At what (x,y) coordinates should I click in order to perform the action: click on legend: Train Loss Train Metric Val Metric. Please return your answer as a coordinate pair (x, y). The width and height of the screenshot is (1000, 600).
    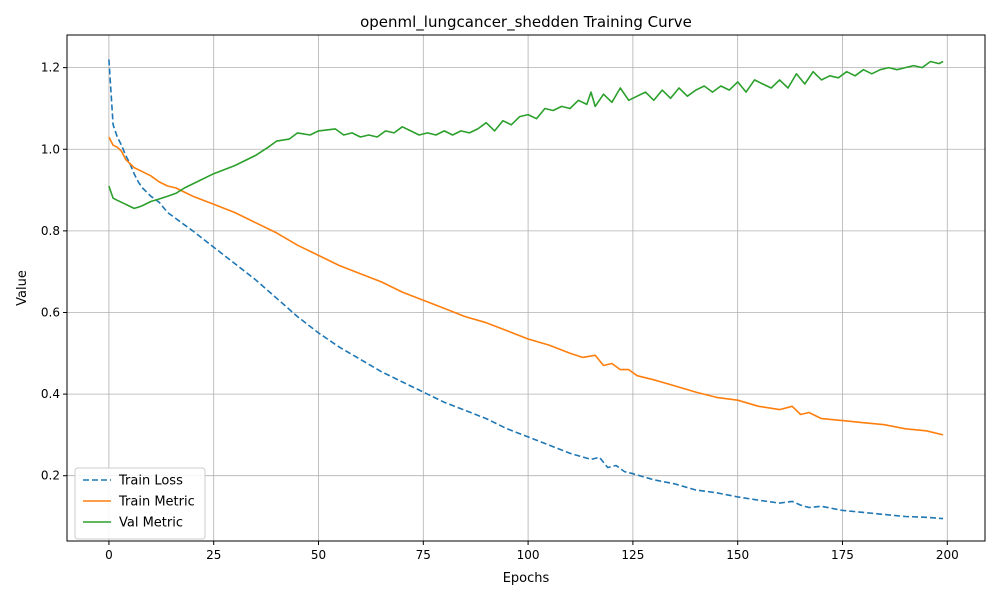
    Looking at the image, I should click on (140, 503).